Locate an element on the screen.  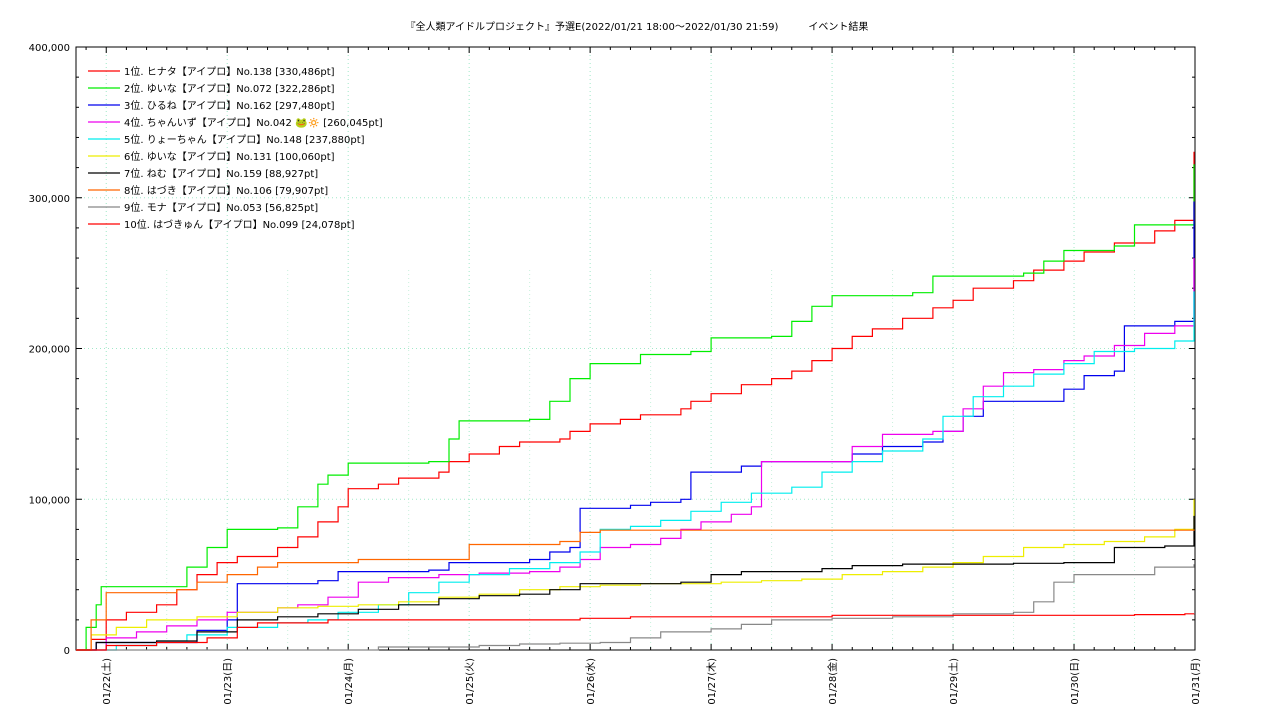
y-tick-label: 0 is located at coordinates (67, 651).